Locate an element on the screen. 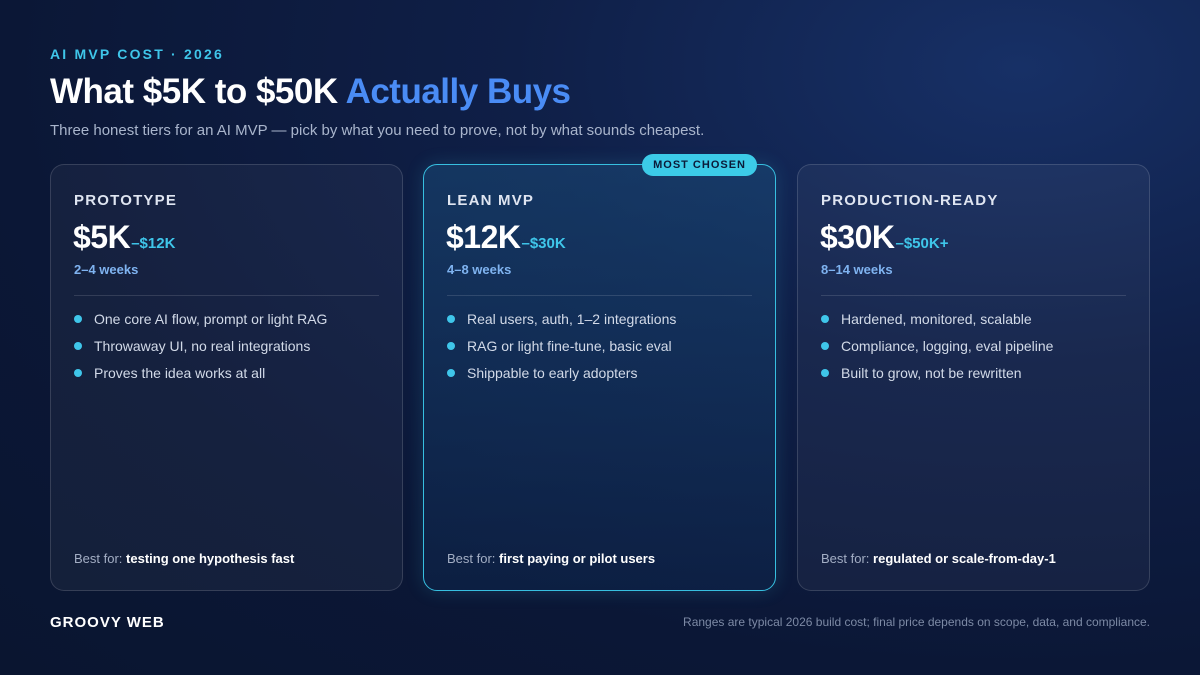 The image size is (1200, 675). tier-duration: 4–8 weeks is located at coordinates (479, 269).